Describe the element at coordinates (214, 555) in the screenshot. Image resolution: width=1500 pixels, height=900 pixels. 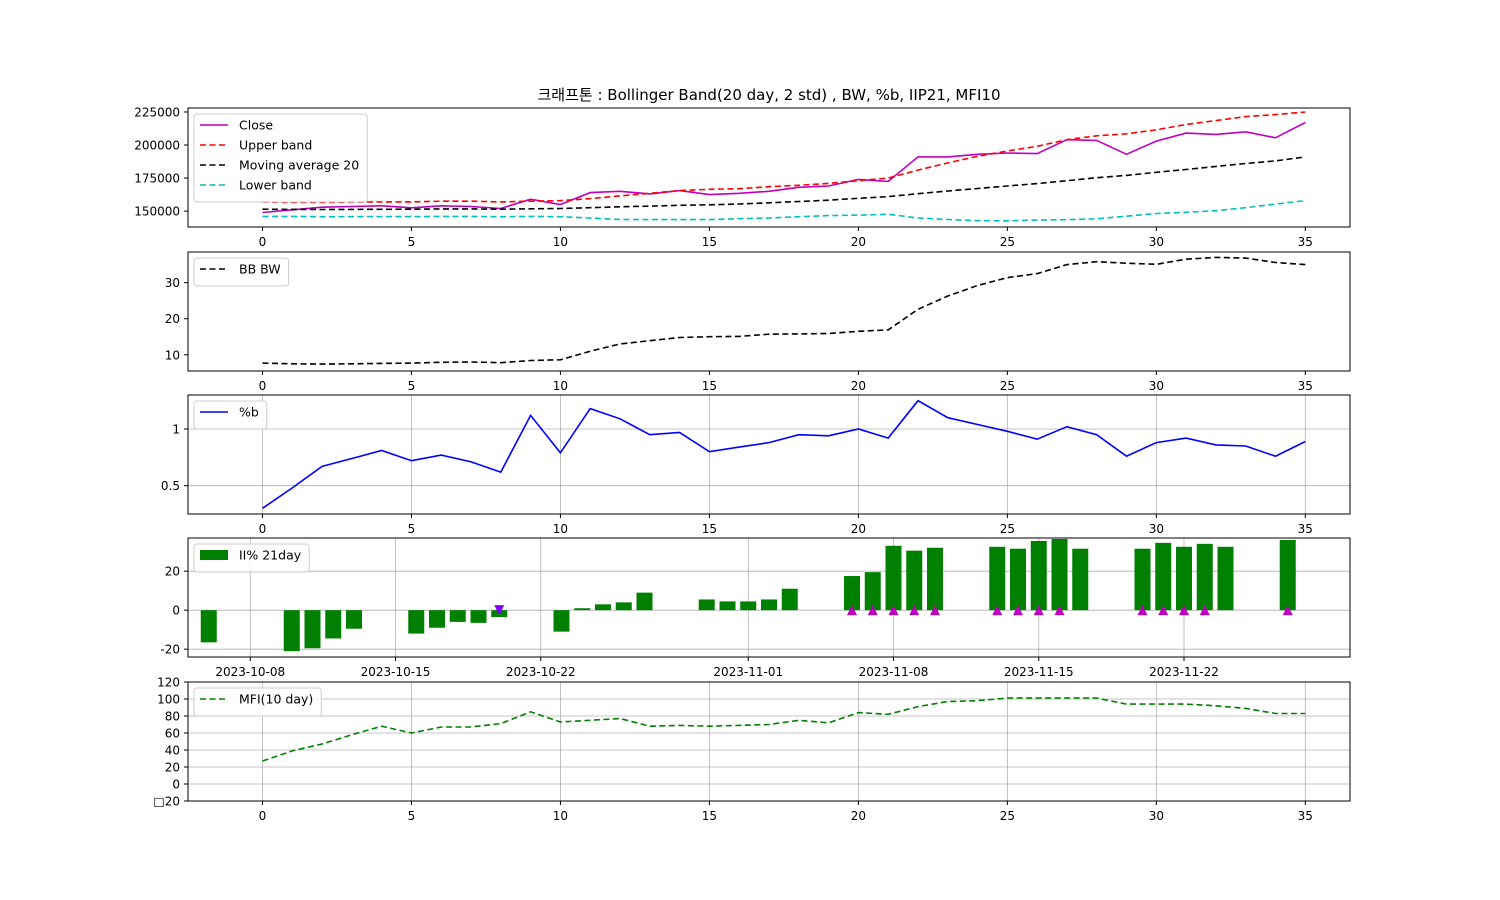
I see `legend-swatch` at that location.